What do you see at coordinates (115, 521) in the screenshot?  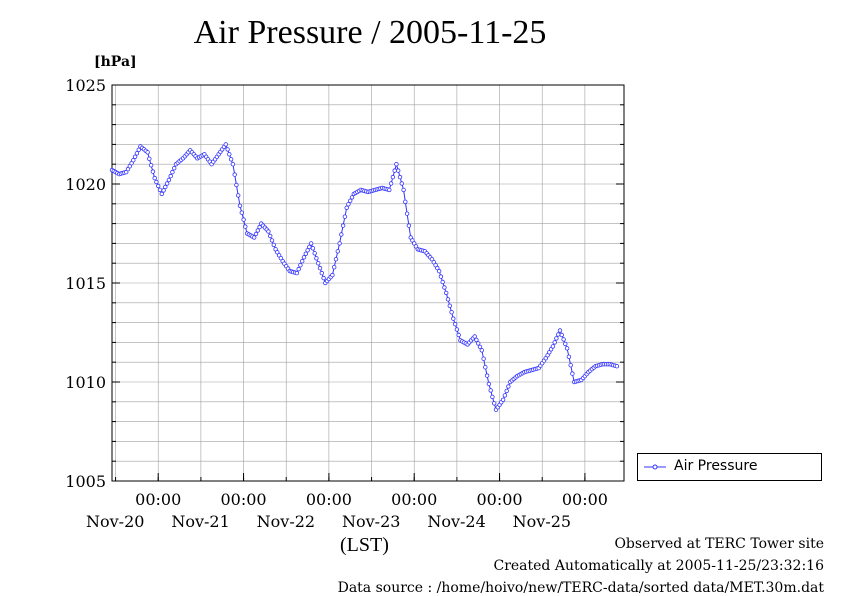 I see `x-tick-date: Nov-20` at bounding box center [115, 521].